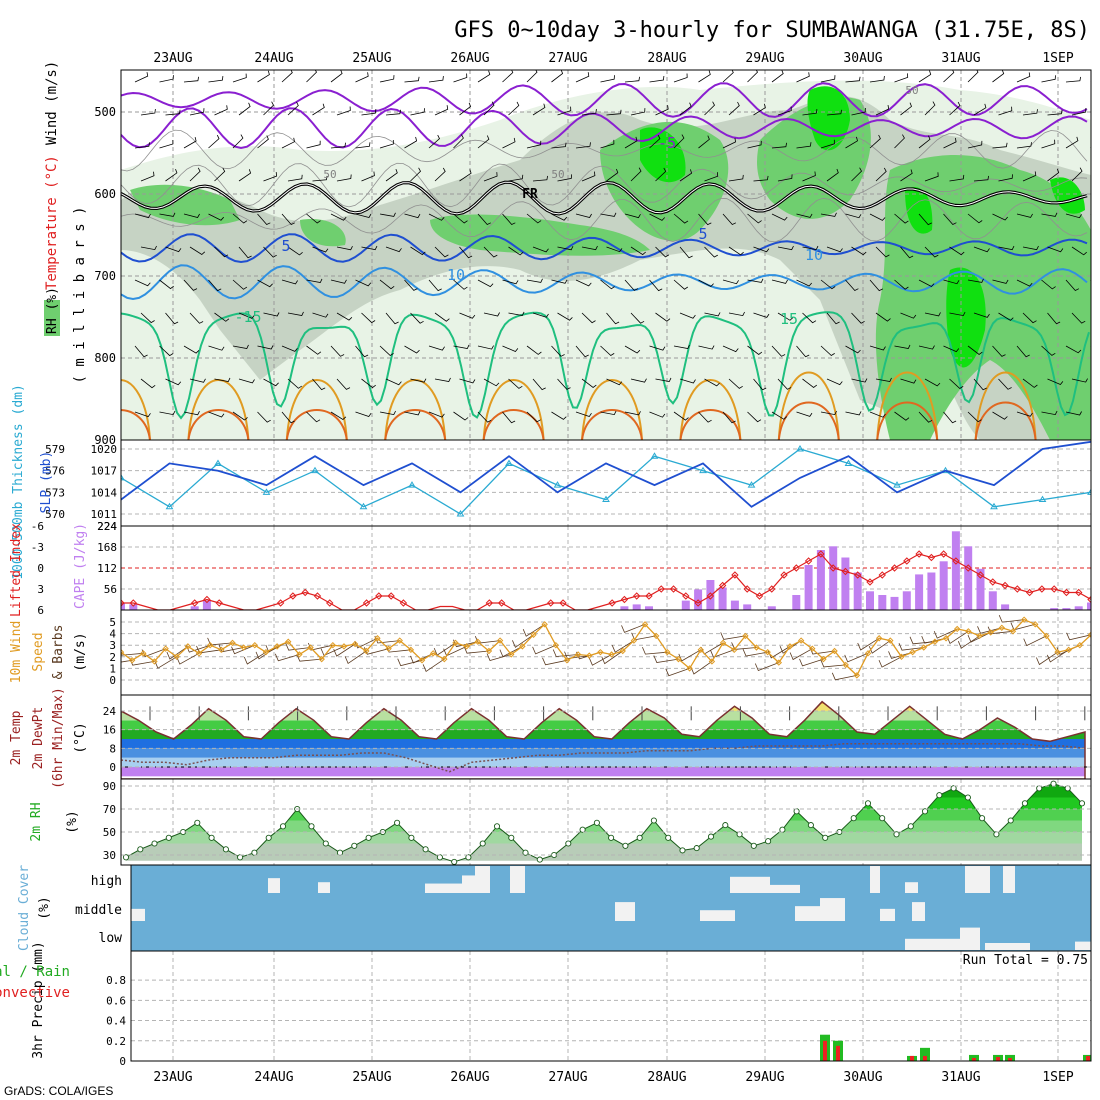 This screenshot has width=1100, height=1100. What do you see at coordinates (112, 622) in the screenshot?
I see `wind-tick-label: 5` at bounding box center [112, 622].